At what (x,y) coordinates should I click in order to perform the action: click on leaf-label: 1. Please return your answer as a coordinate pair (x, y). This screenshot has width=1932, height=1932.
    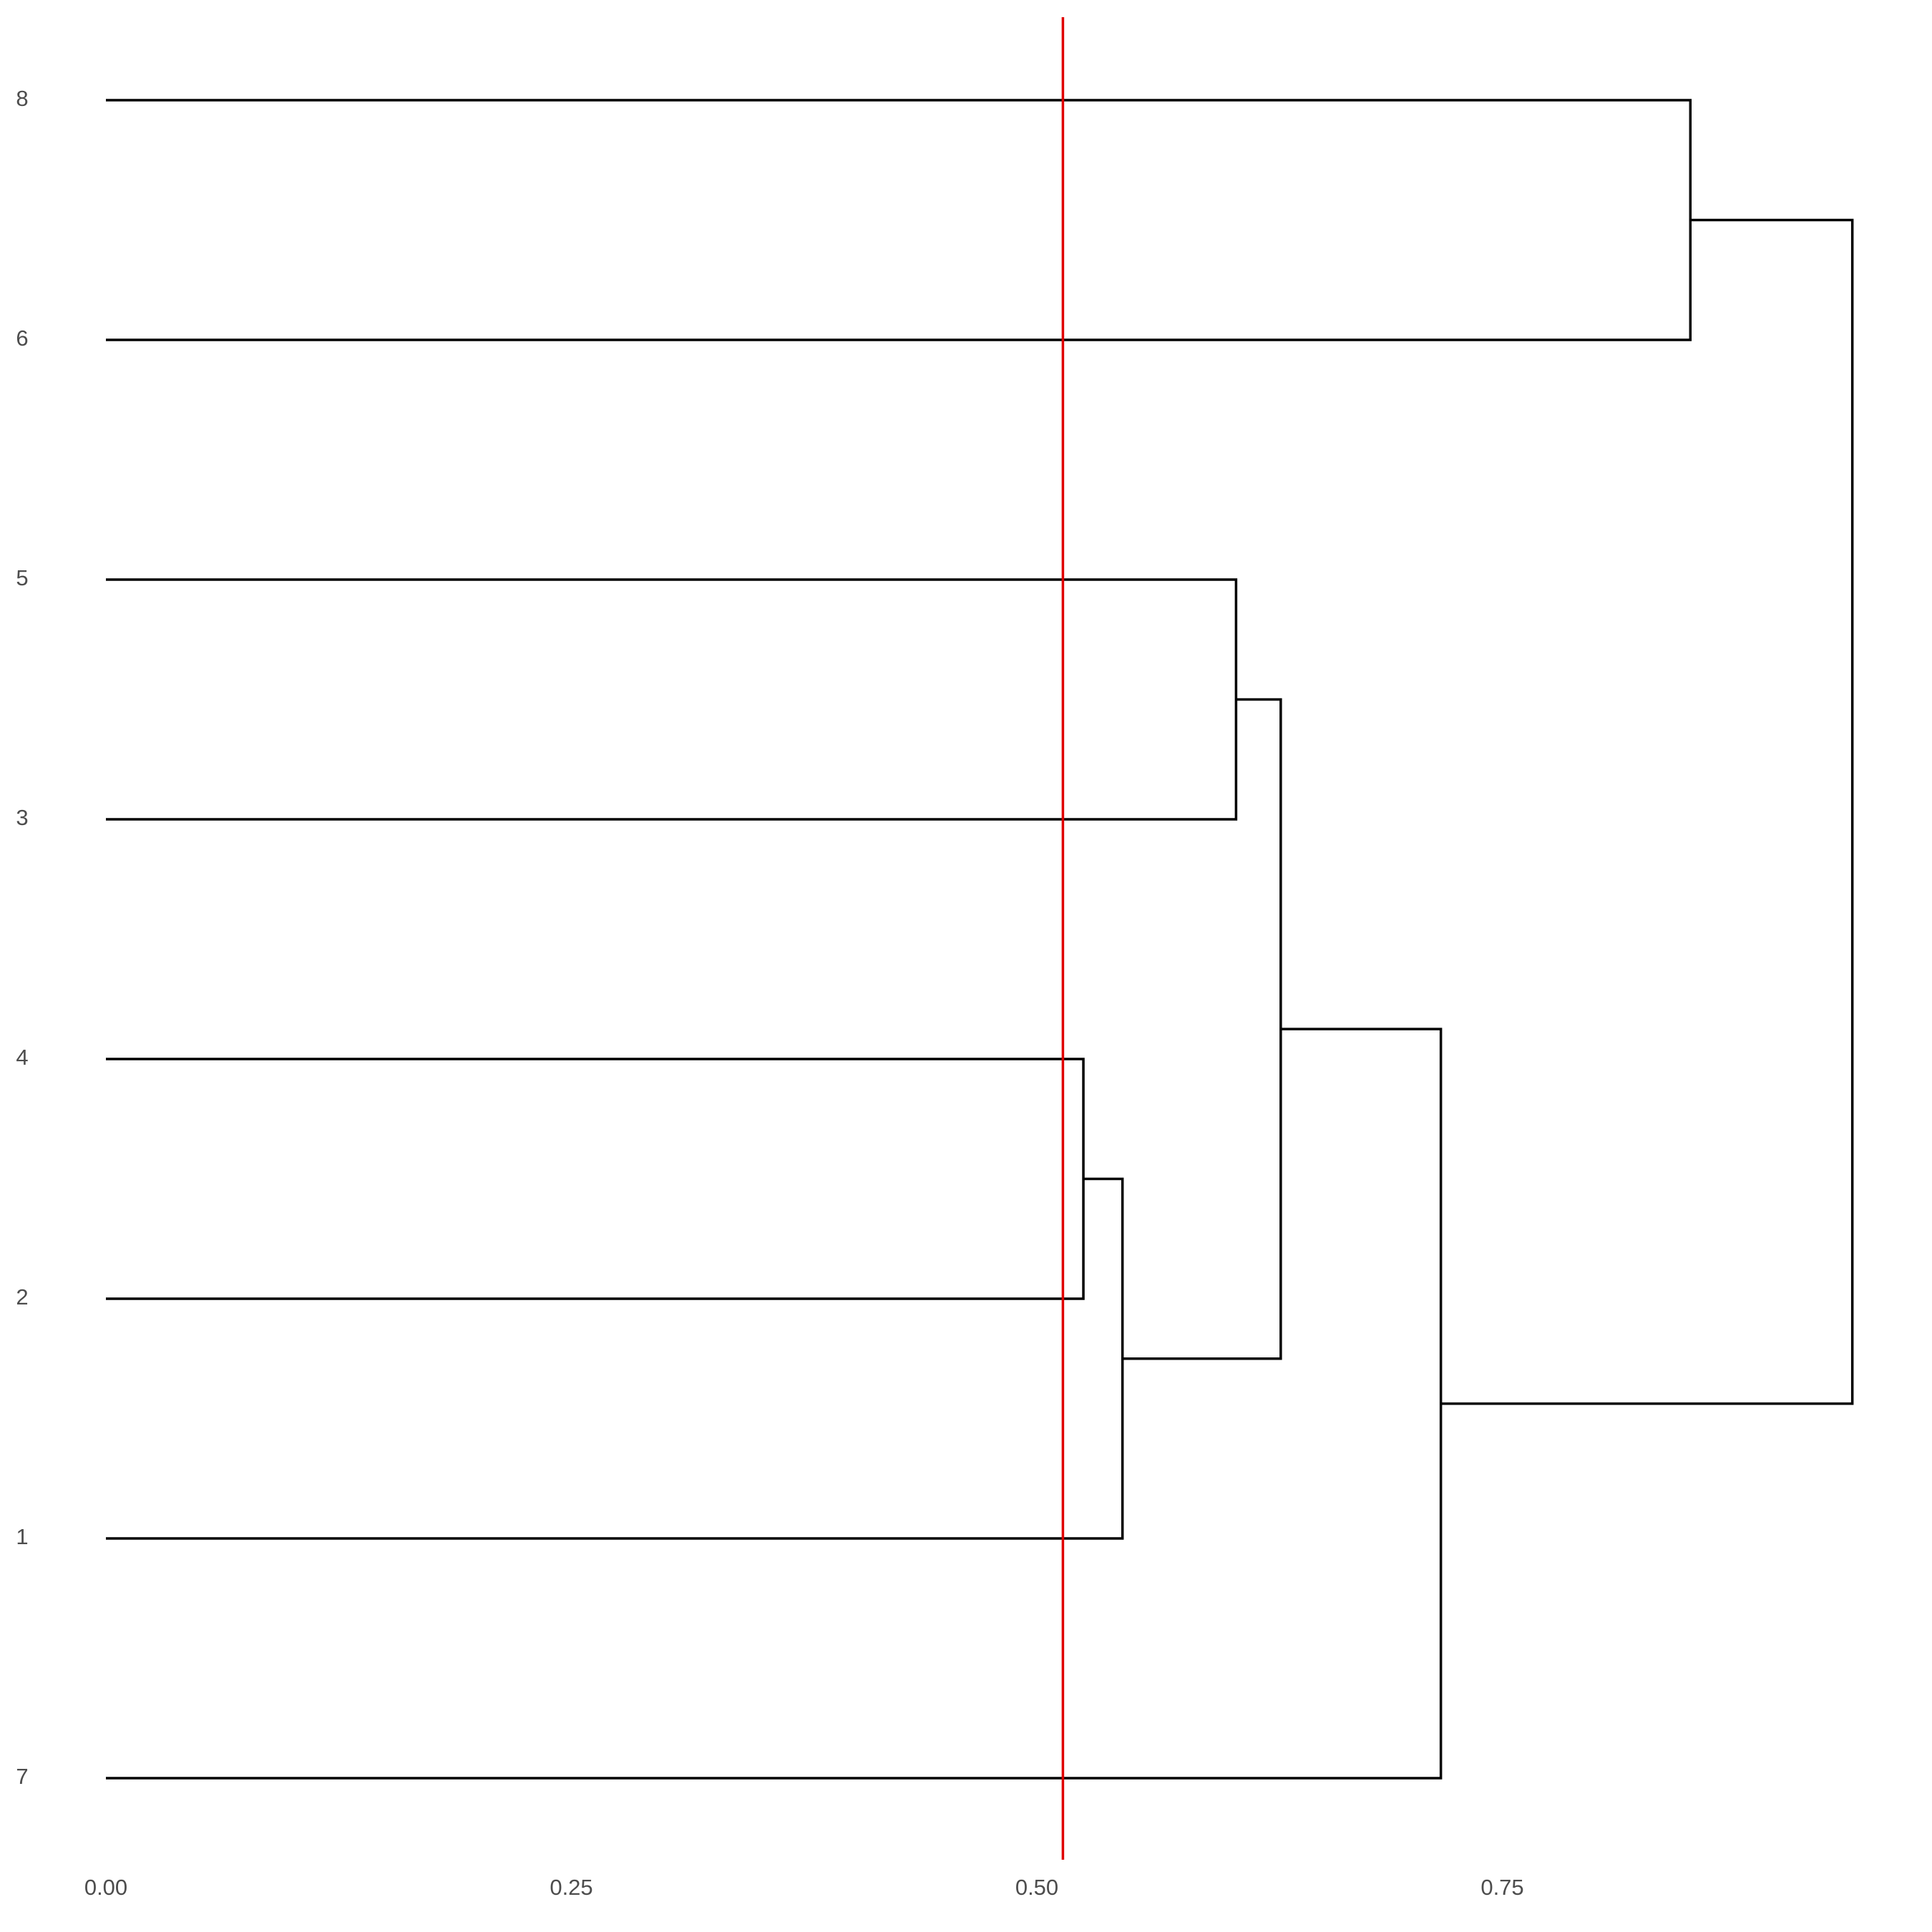
    Looking at the image, I should click on (22, 1536).